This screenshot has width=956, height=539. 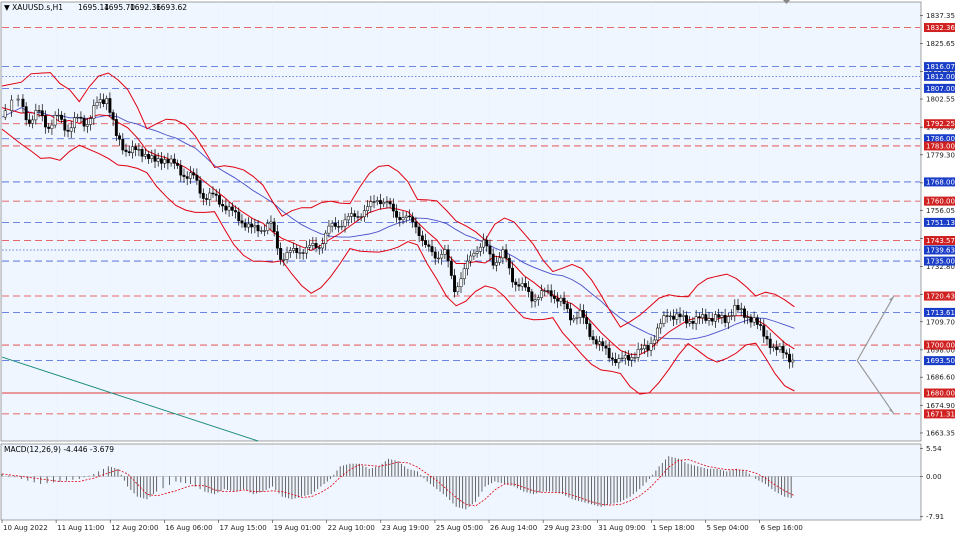 What do you see at coordinates (242, 528) in the screenshot?
I see `time-tick-label: 17 Aug 15:00` at bounding box center [242, 528].